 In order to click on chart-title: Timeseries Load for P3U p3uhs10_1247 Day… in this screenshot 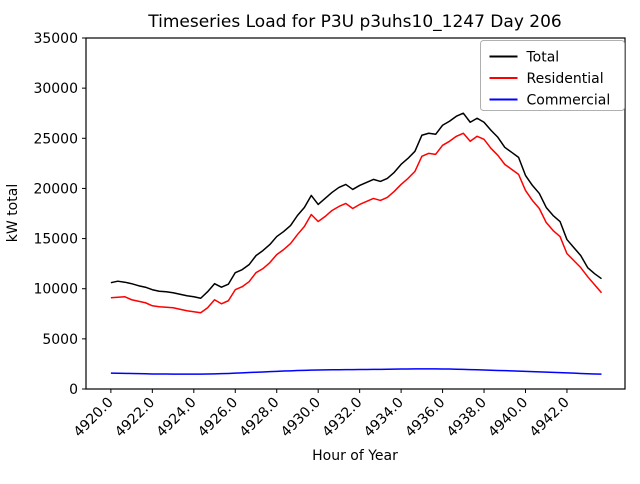, I will do `click(354, 22)`.